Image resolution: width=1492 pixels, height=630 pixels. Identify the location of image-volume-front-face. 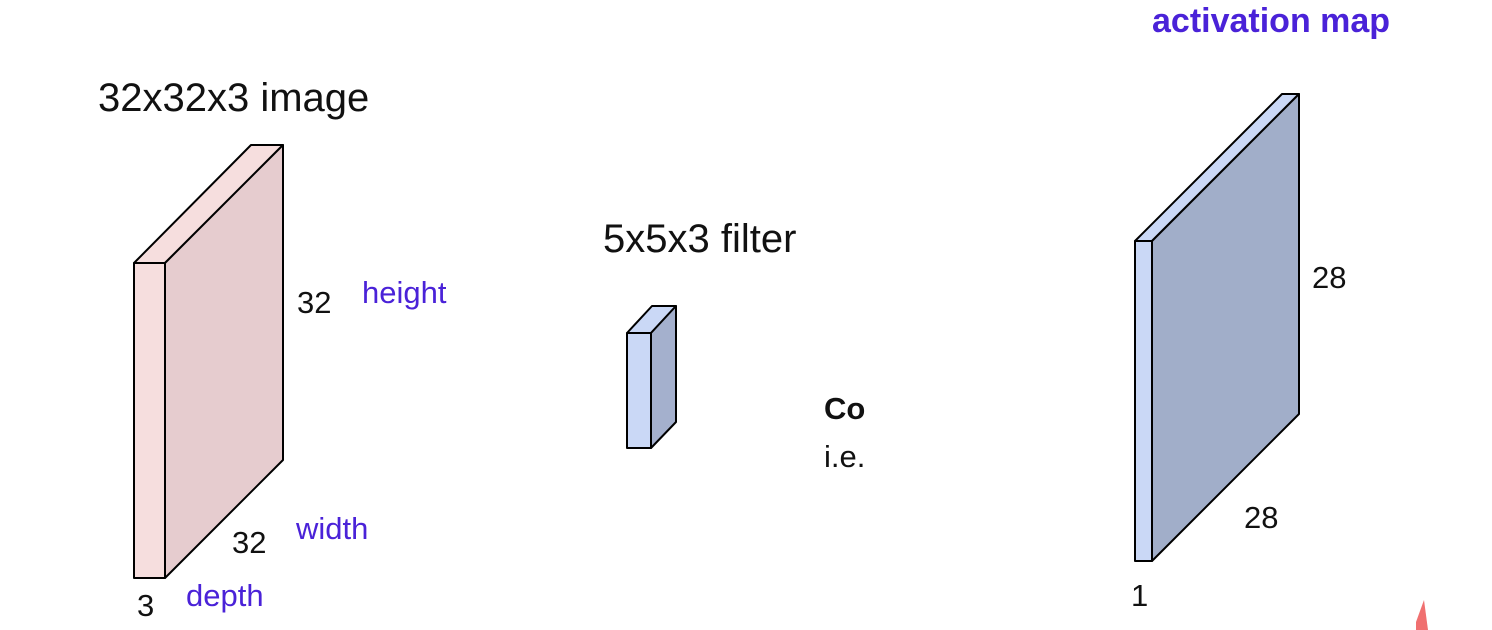
(149, 420).